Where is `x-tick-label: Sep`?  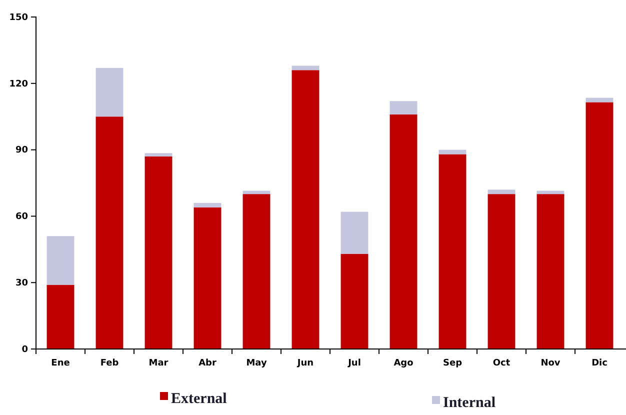 x-tick-label: Sep is located at coordinates (452, 363).